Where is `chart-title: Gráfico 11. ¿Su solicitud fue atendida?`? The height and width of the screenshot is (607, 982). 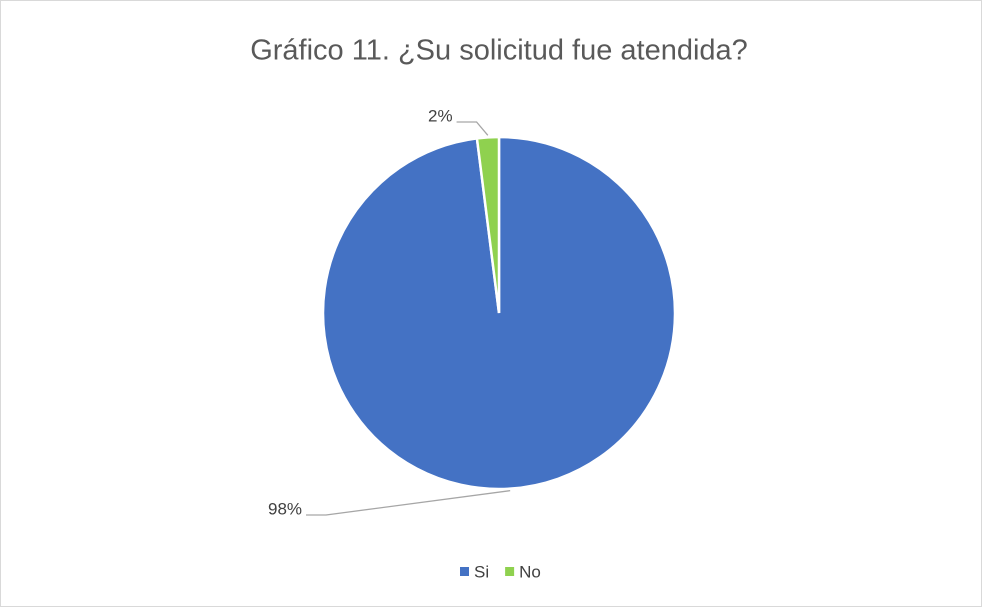
chart-title: Gráfico 11. ¿Su solicitud fue atendida? is located at coordinates (499, 51).